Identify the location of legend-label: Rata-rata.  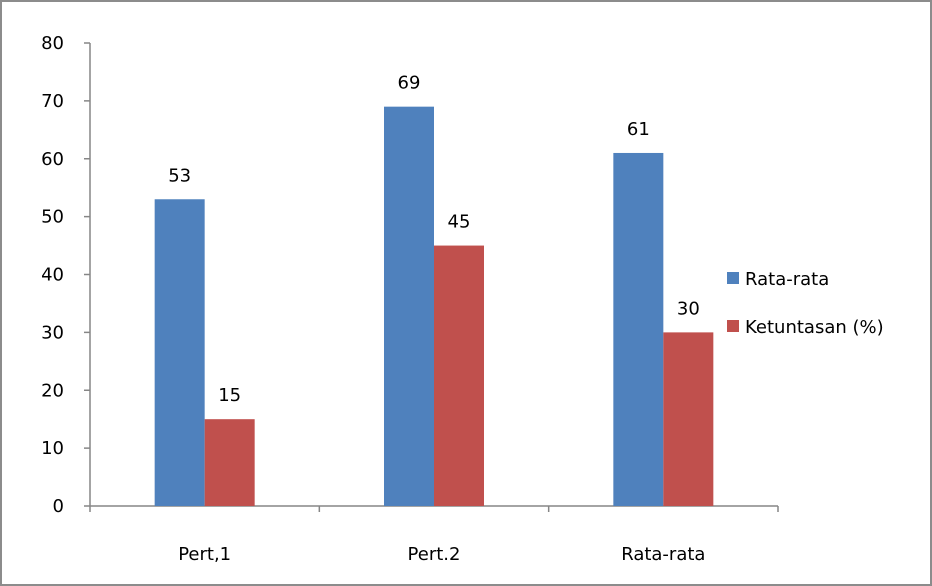
(787, 279).